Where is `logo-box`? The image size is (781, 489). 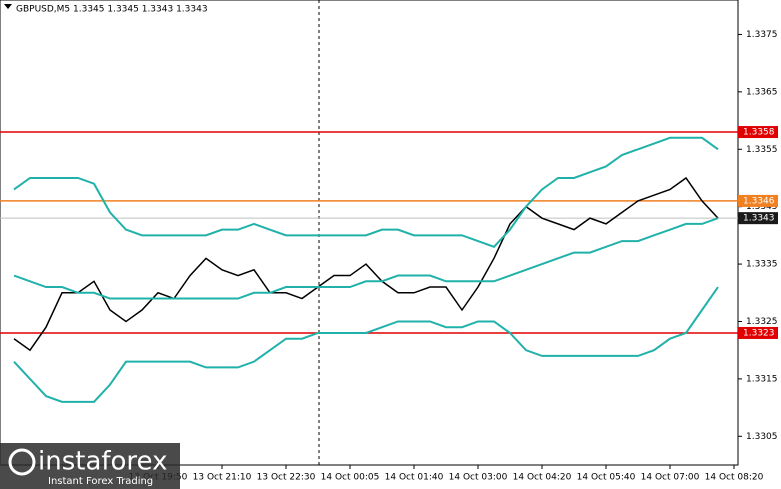 logo-box is located at coordinates (90, 466).